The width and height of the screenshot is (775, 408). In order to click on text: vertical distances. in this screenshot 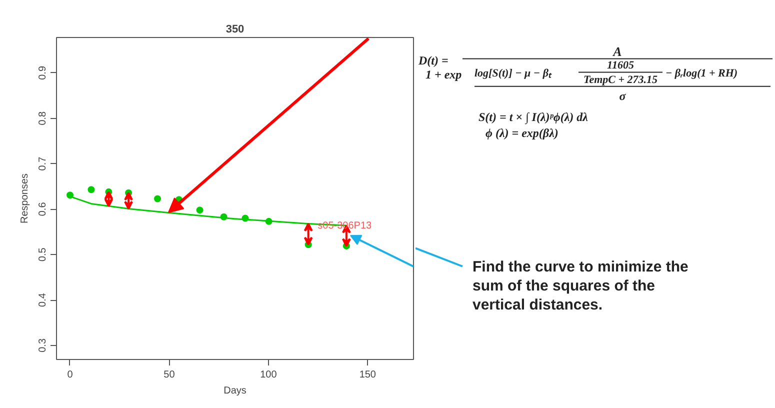, I will do `click(537, 305)`.